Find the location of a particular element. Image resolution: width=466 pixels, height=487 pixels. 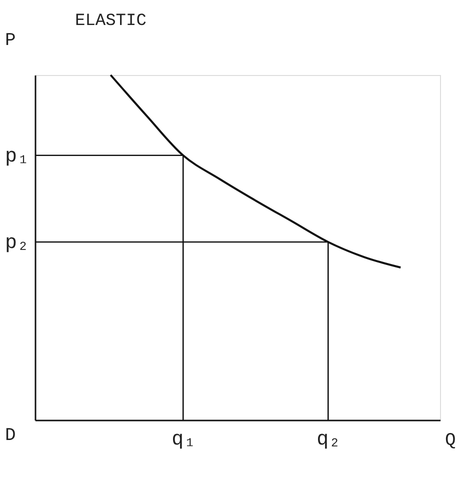

x-axis-title: Q is located at coordinates (450, 441).